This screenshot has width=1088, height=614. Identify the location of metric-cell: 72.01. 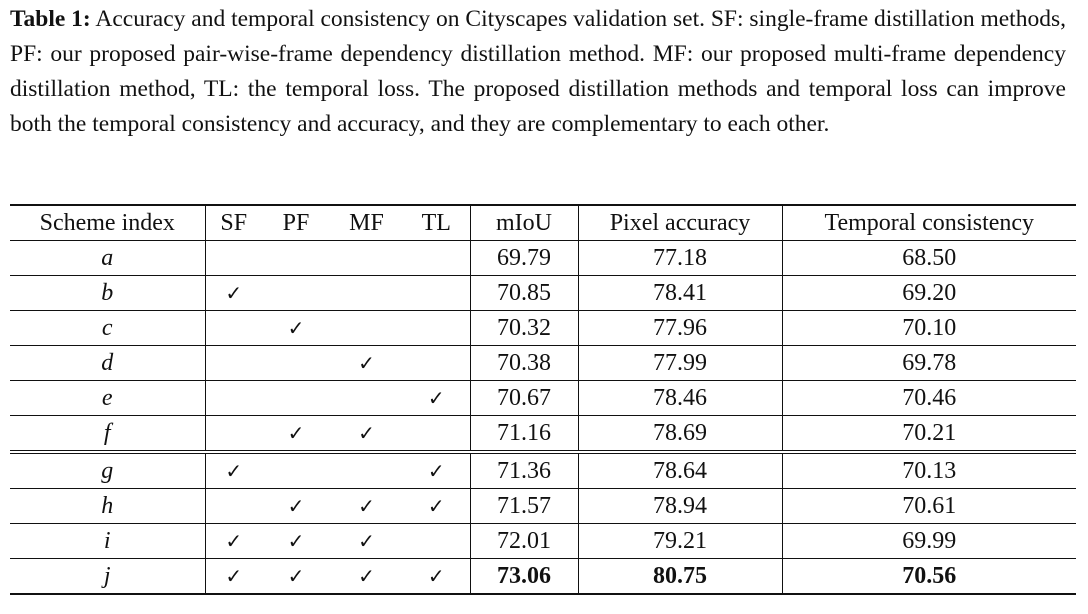
(524, 541).